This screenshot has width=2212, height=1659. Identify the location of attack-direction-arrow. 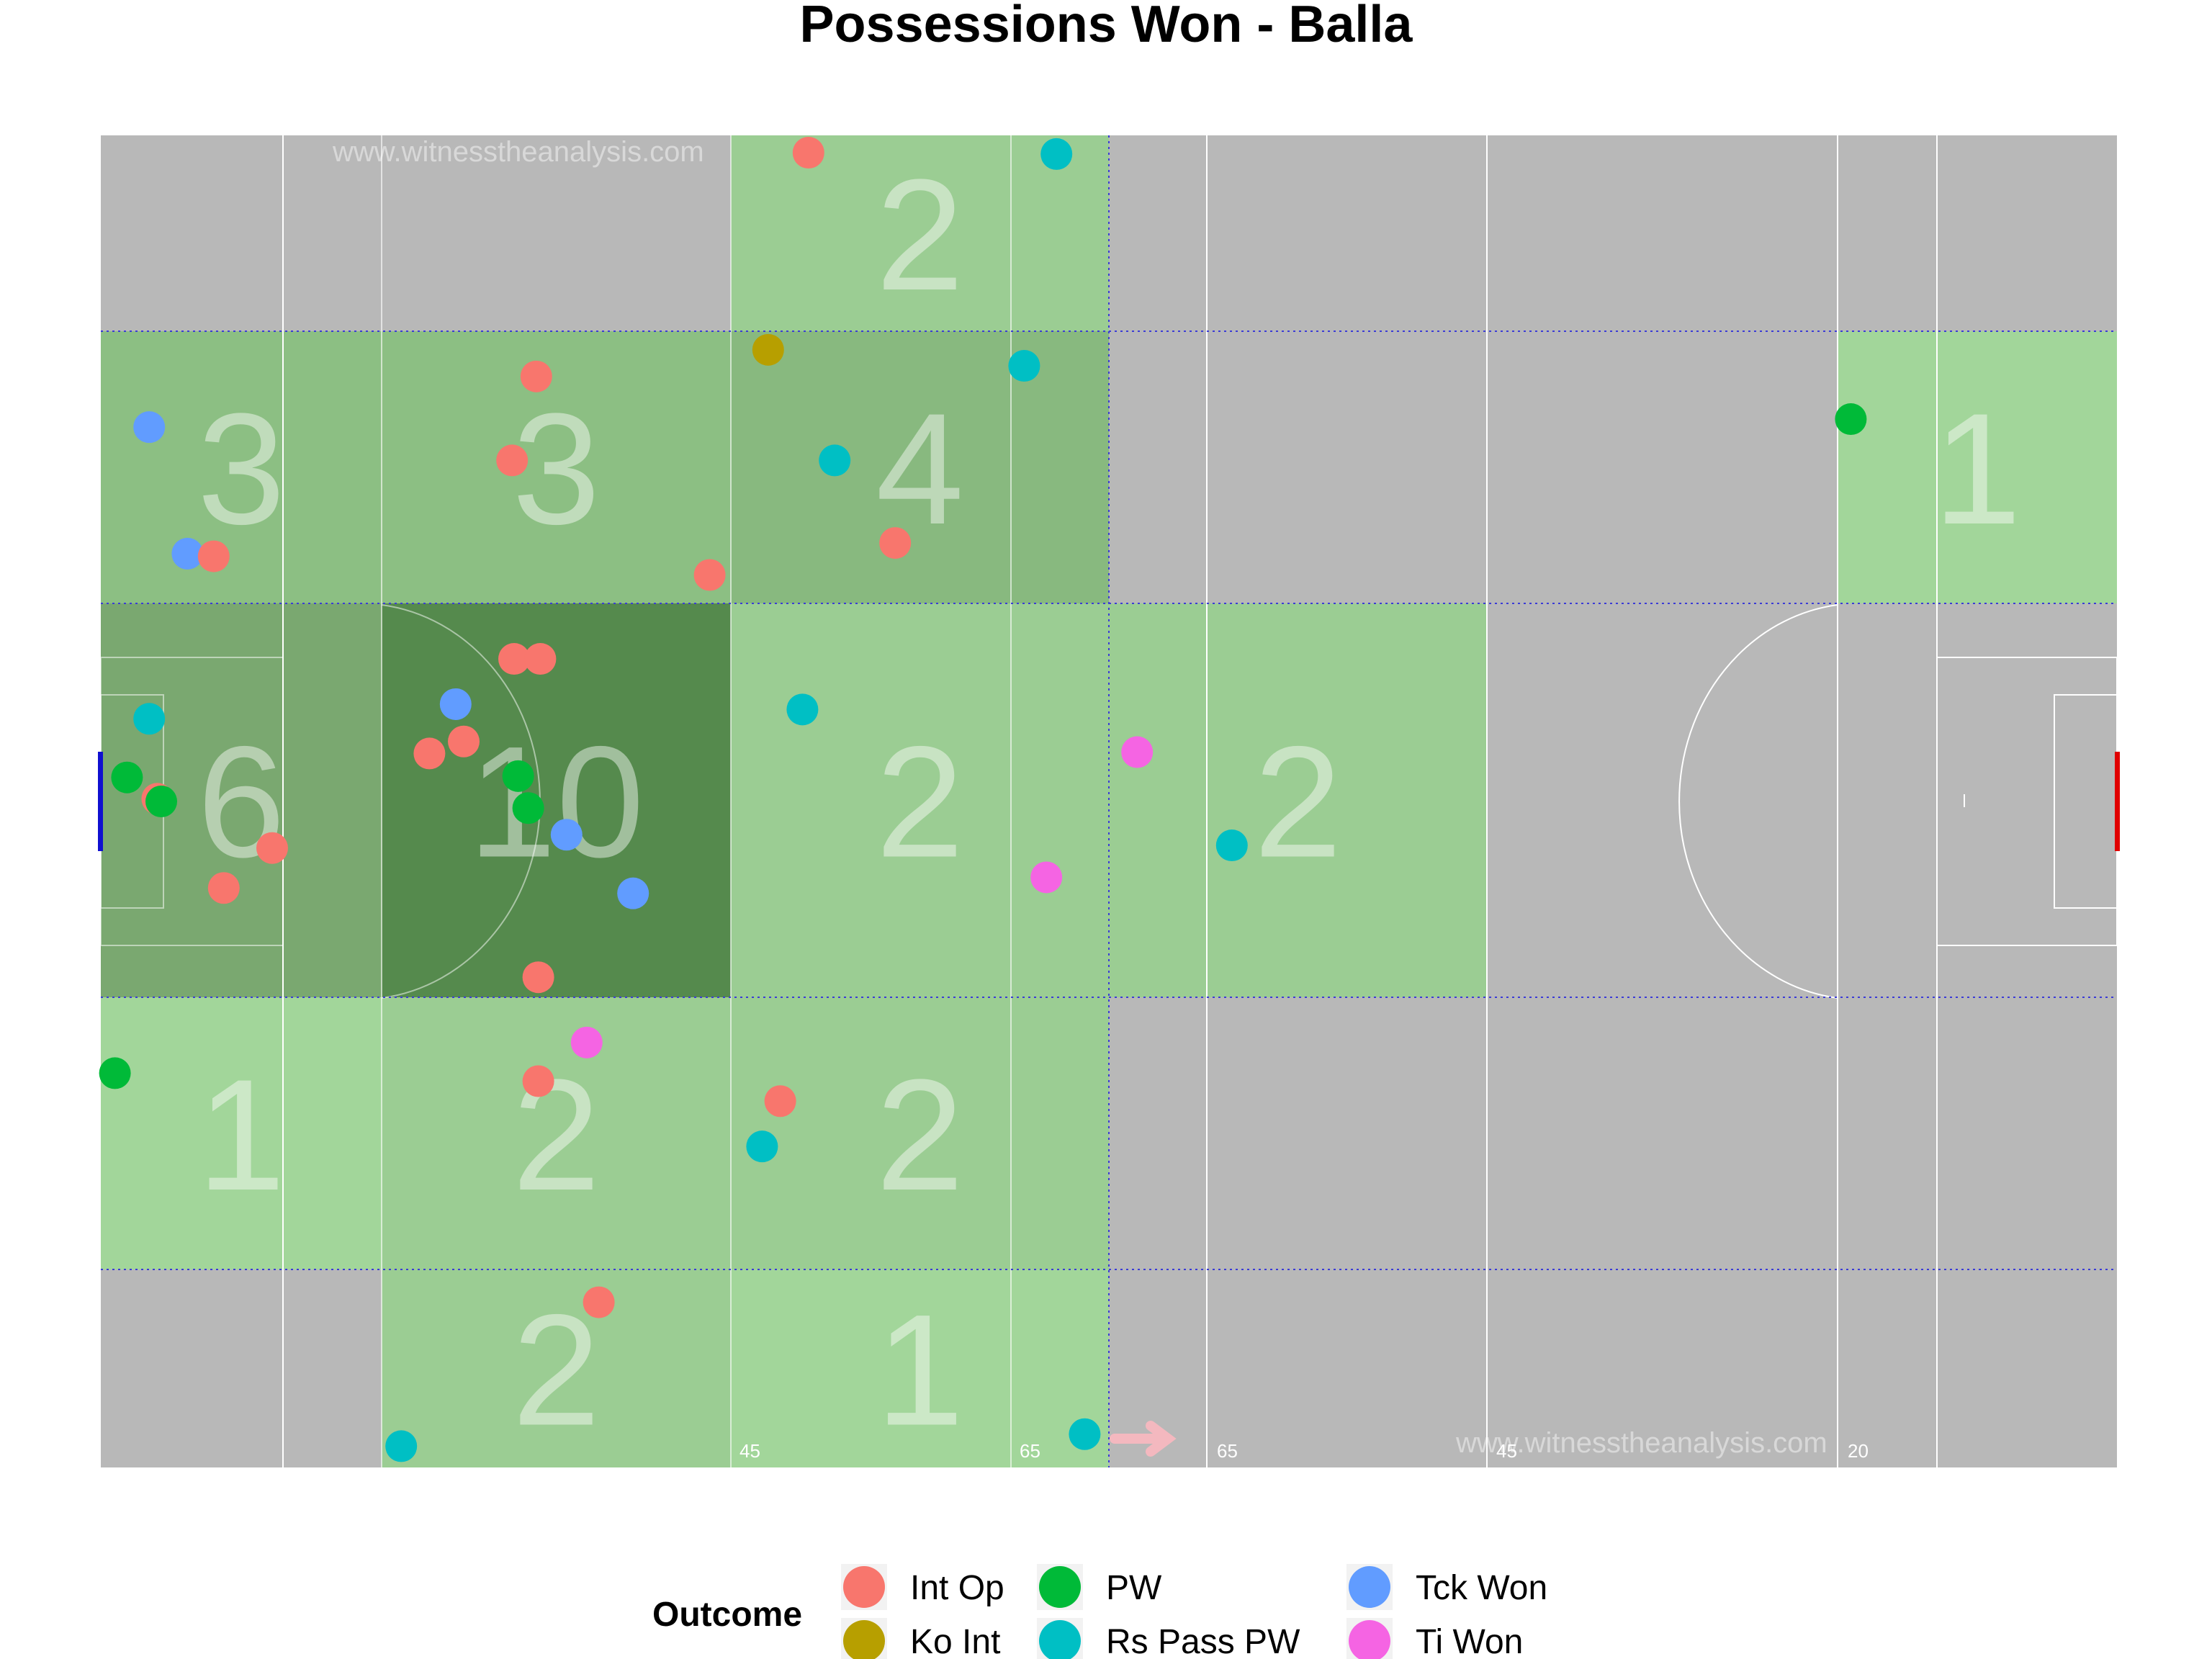
(1144, 1439).